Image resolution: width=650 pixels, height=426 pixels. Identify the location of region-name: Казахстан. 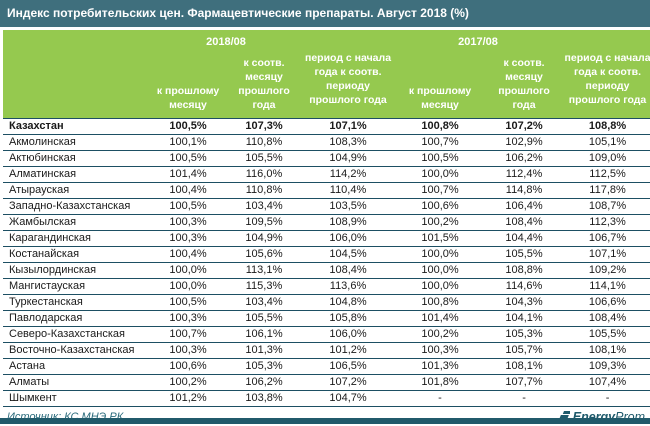
(76, 126).